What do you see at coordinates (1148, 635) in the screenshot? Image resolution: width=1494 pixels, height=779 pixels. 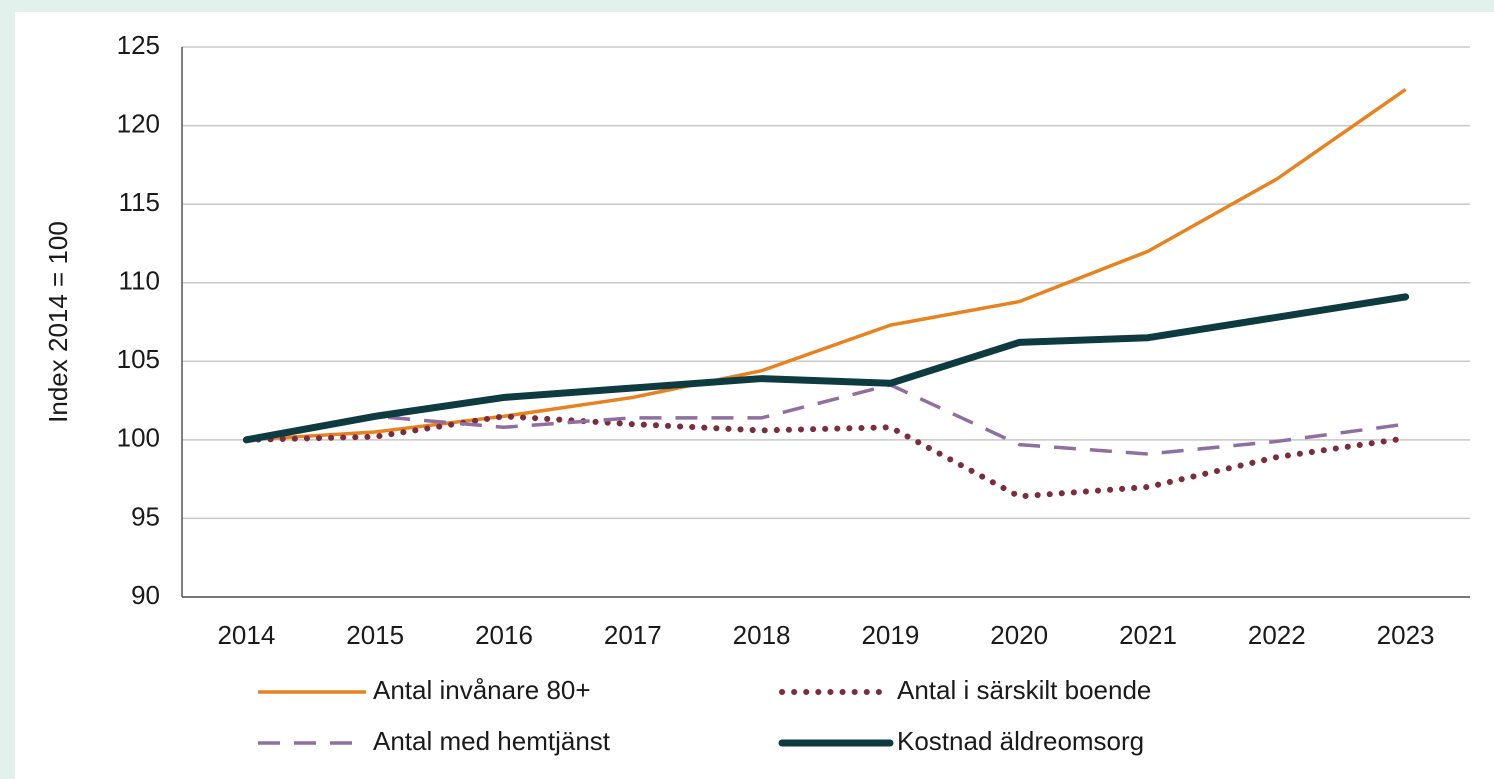 I see `x-tick-label: 2021` at bounding box center [1148, 635].